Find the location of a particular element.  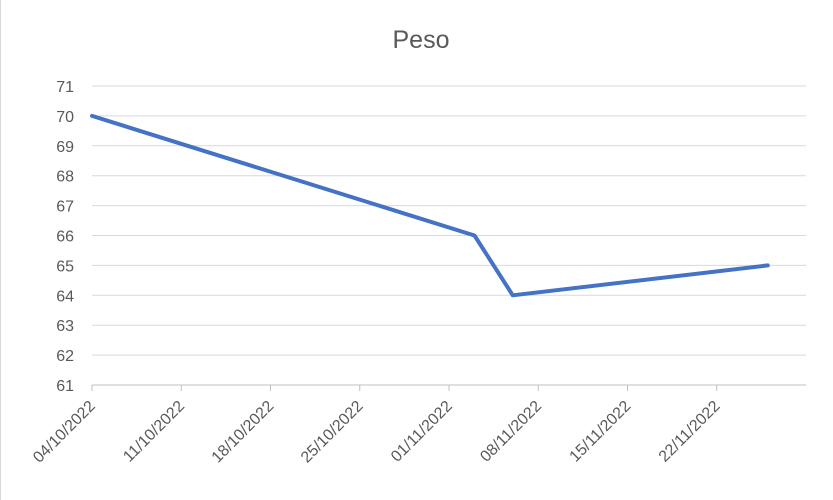

y-tick-label: 71 is located at coordinates (65, 87).